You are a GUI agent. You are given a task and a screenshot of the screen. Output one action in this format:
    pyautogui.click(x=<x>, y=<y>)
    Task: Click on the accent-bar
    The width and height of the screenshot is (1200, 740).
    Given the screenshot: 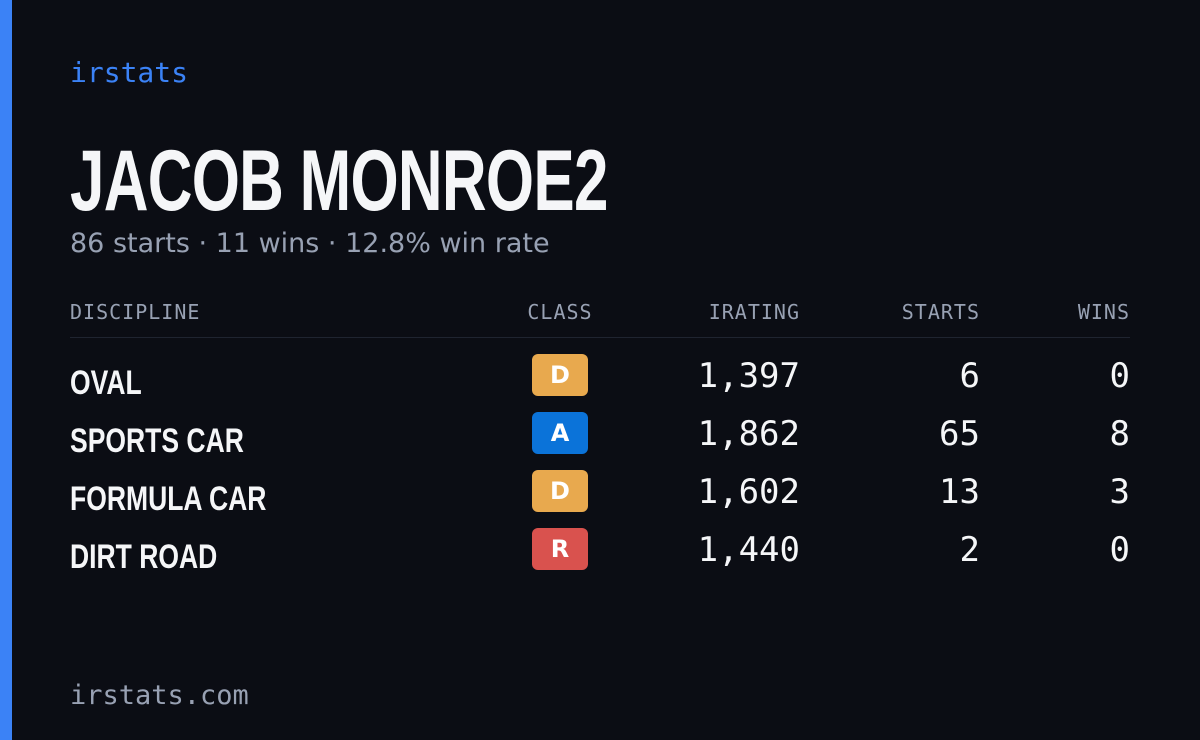 What is the action you would take?
    pyautogui.click(x=6, y=370)
    